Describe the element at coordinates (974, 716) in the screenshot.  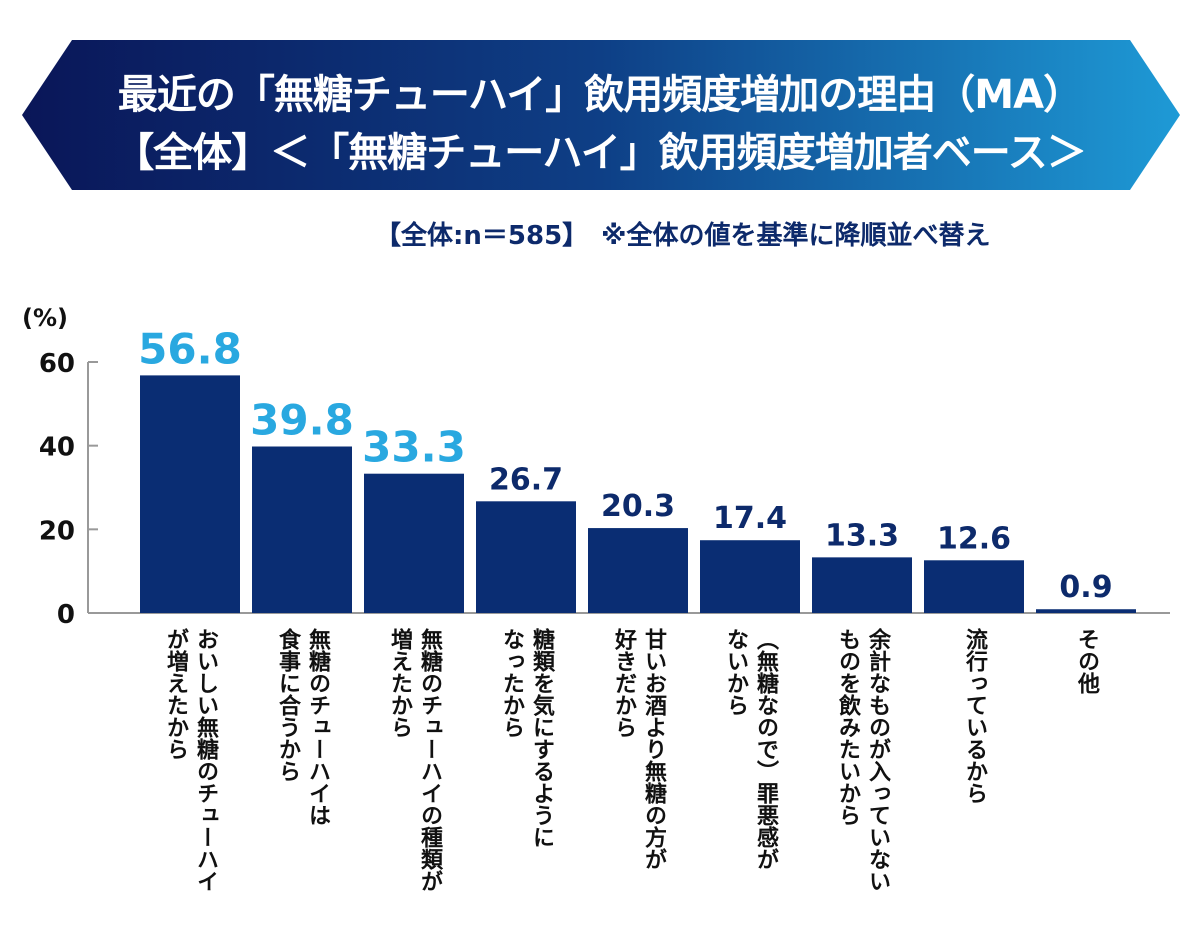
I see `x-category-label: 流行っているから` at that location.